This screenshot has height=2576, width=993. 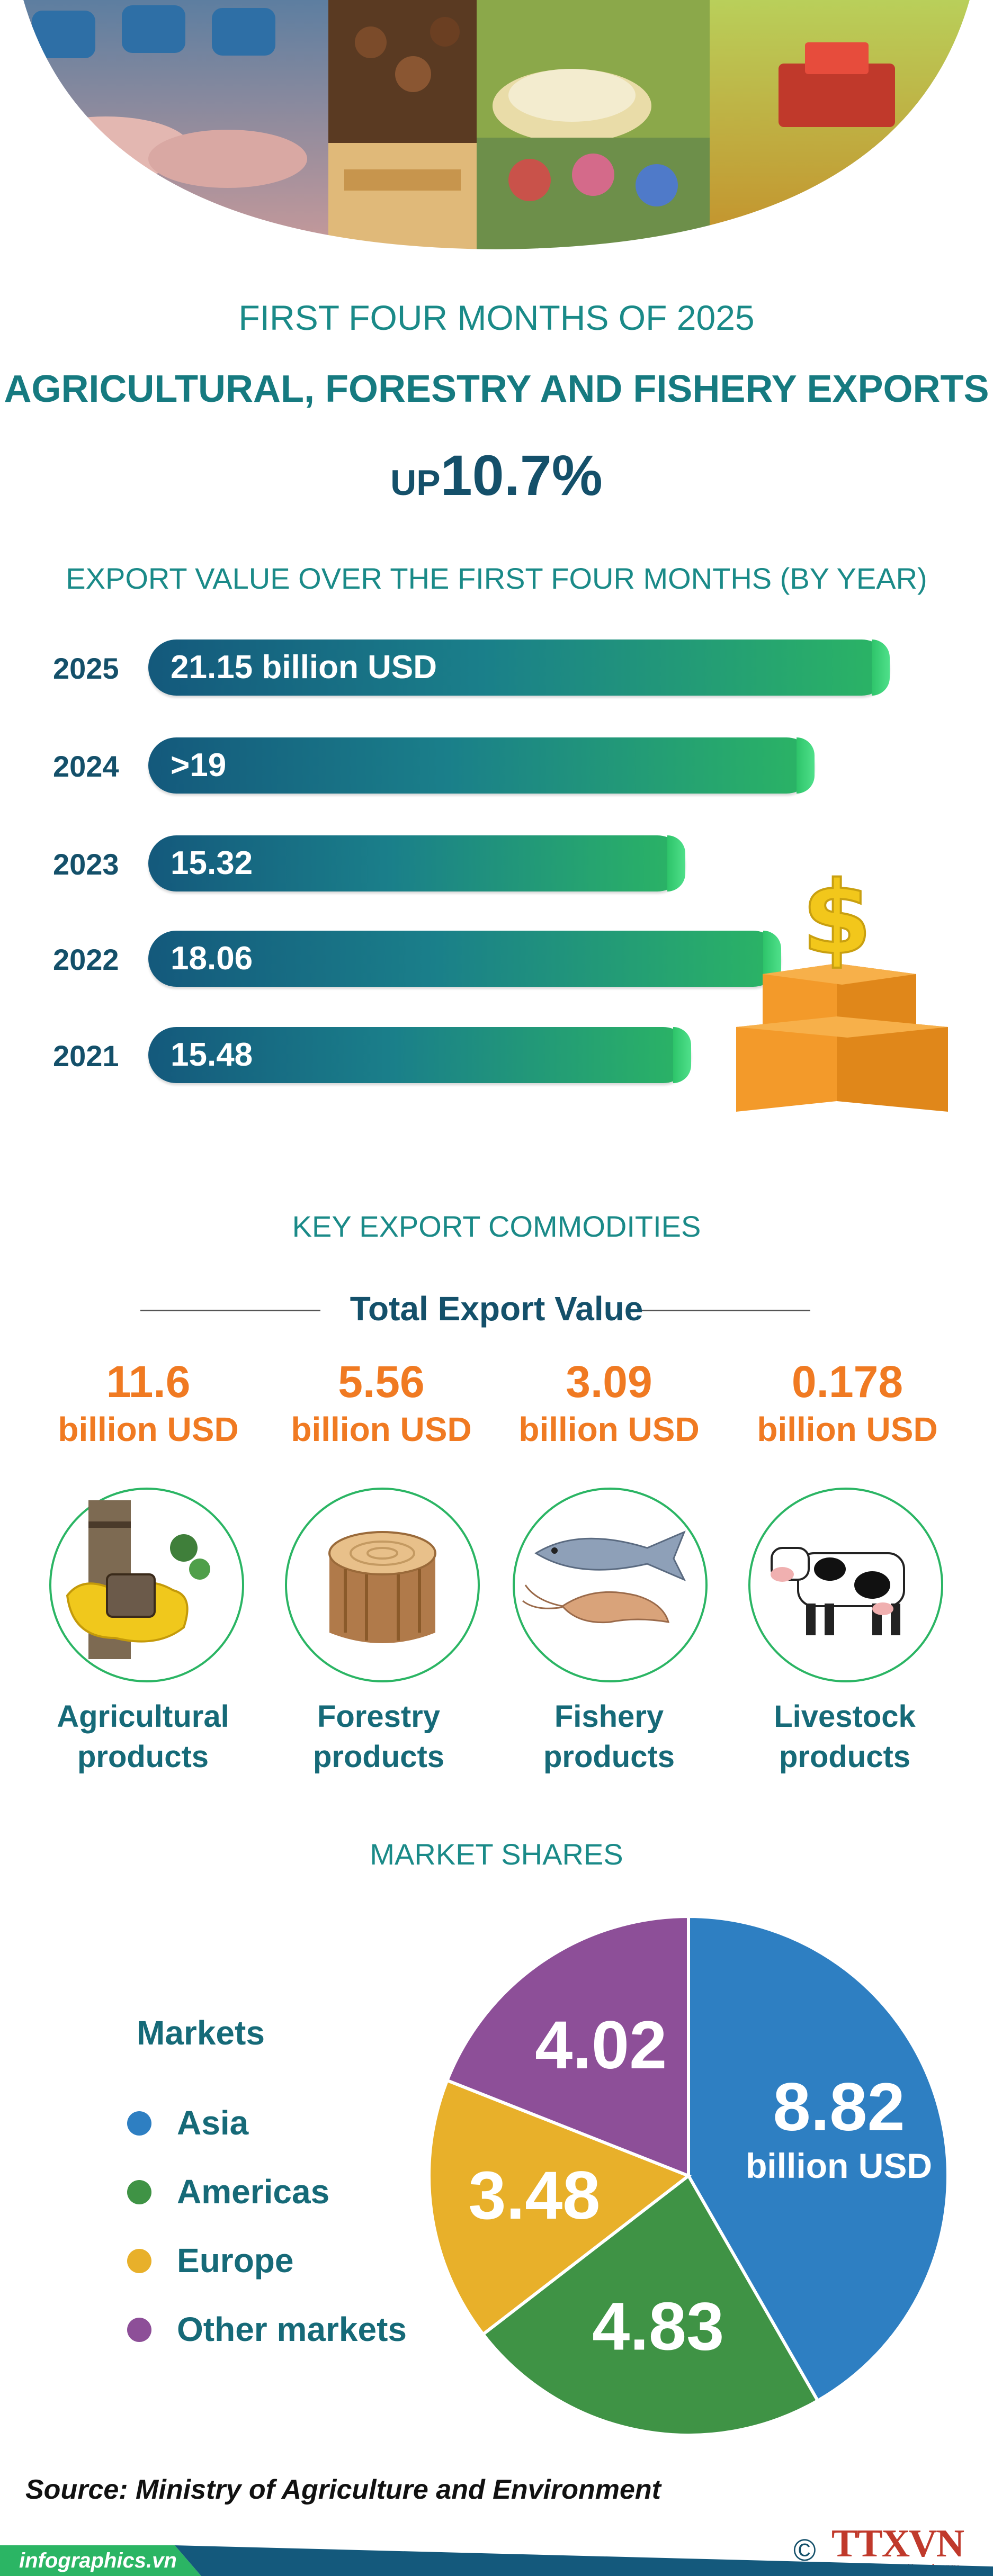 I want to click on bar-row-2023: 2023 15.32, so click(x=496, y=865).